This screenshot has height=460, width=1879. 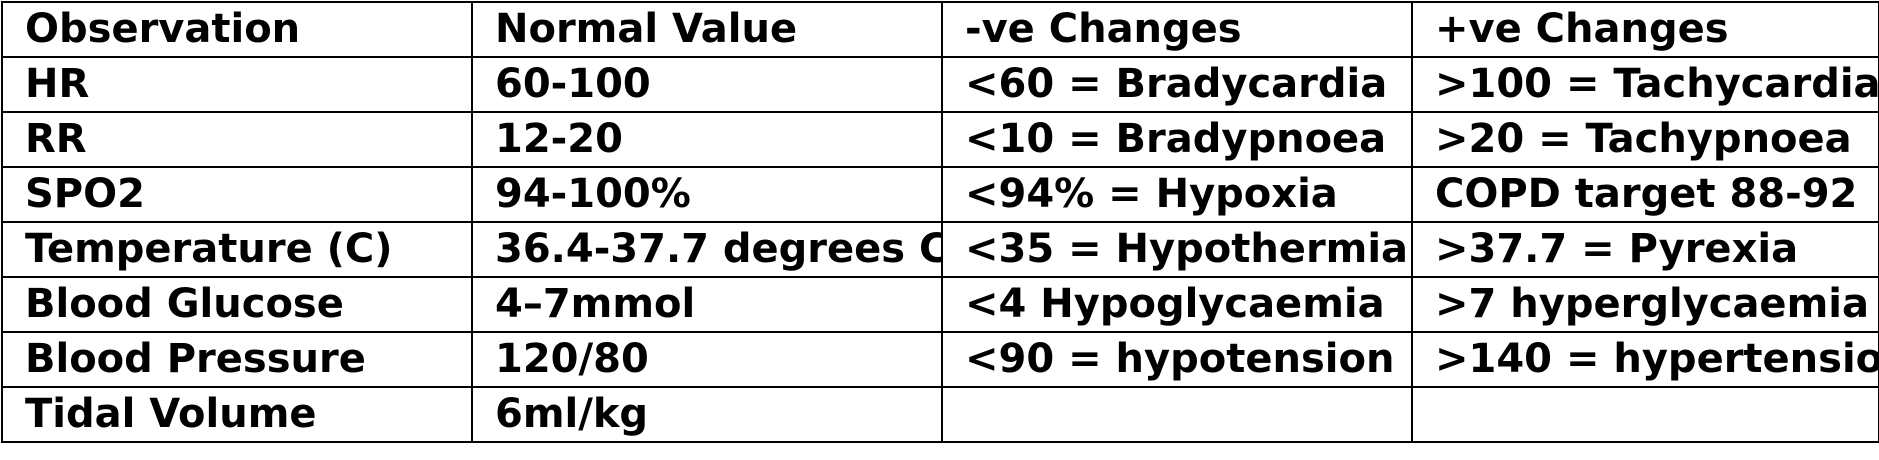 What do you see at coordinates (1177, 84) in the screenshot?
I see `table-cell: <60 = Bradycardia` at bounding box center [1177, 84].